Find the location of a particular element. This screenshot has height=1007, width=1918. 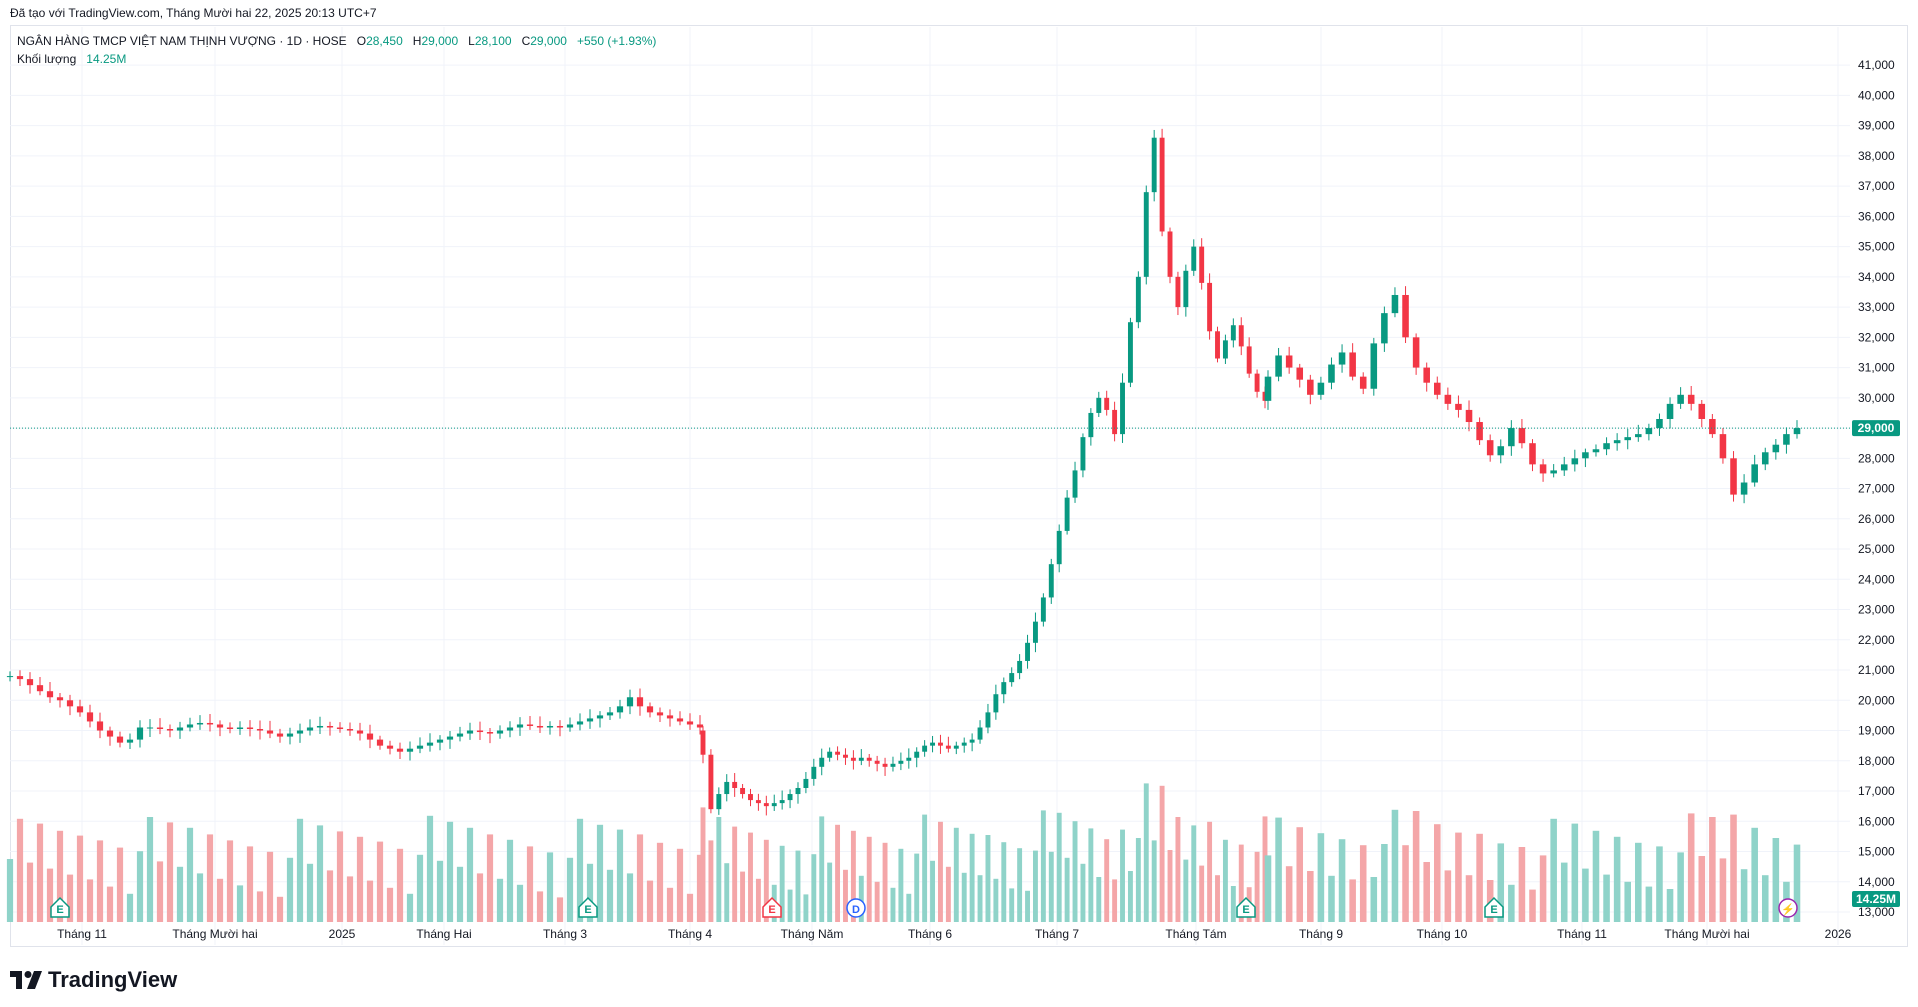

legend-l-label: L is located at coordinates (471, 41).